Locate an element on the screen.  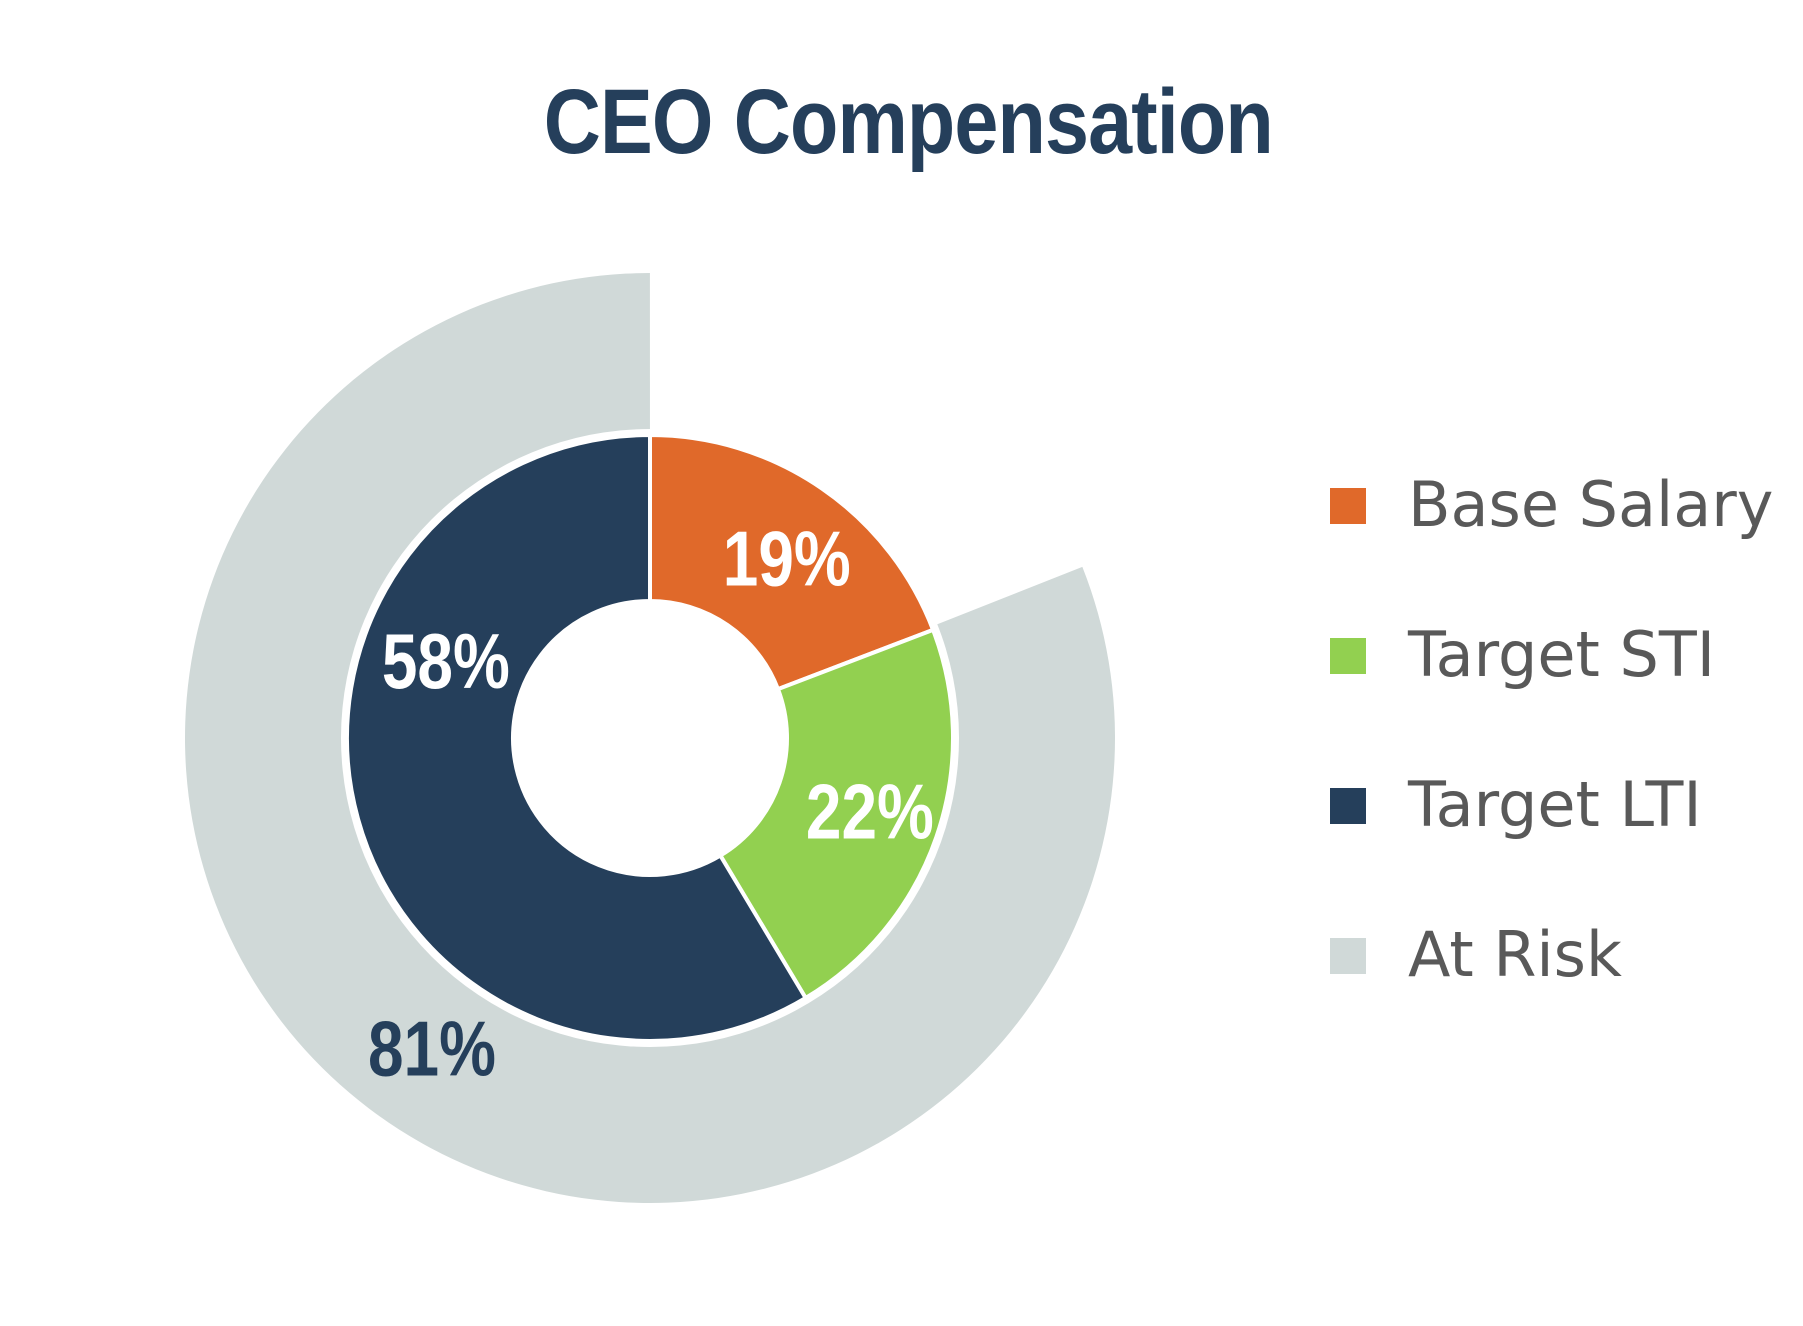
legend-item-target-lti: Target LTI is located at coordinates (1551, 845).